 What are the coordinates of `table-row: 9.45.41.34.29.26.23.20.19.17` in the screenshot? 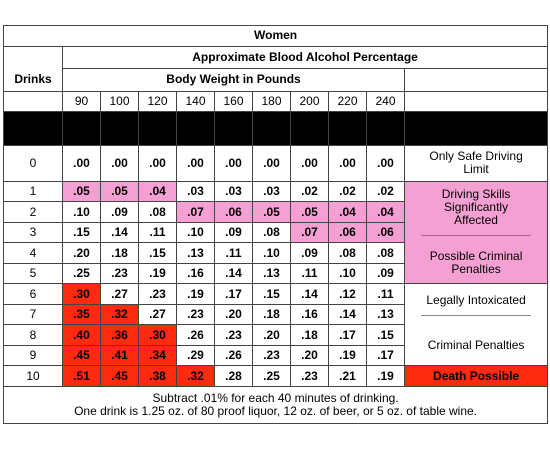 It's located at (275, 355).